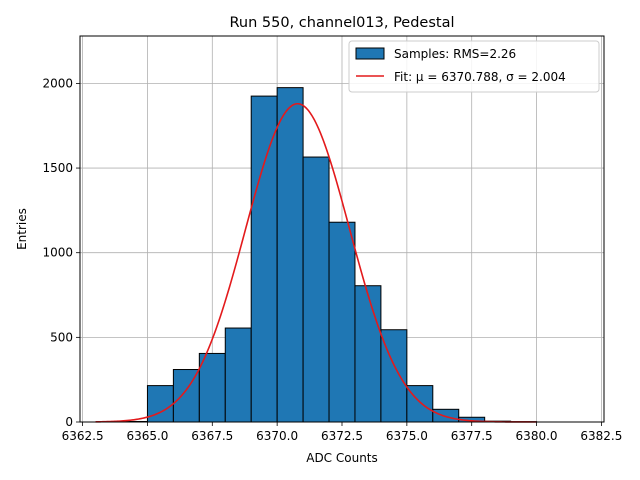 The height and width of the screenshot is (480, 640). I want to click on x-tick-label: 6375.0, so click(407, 436).